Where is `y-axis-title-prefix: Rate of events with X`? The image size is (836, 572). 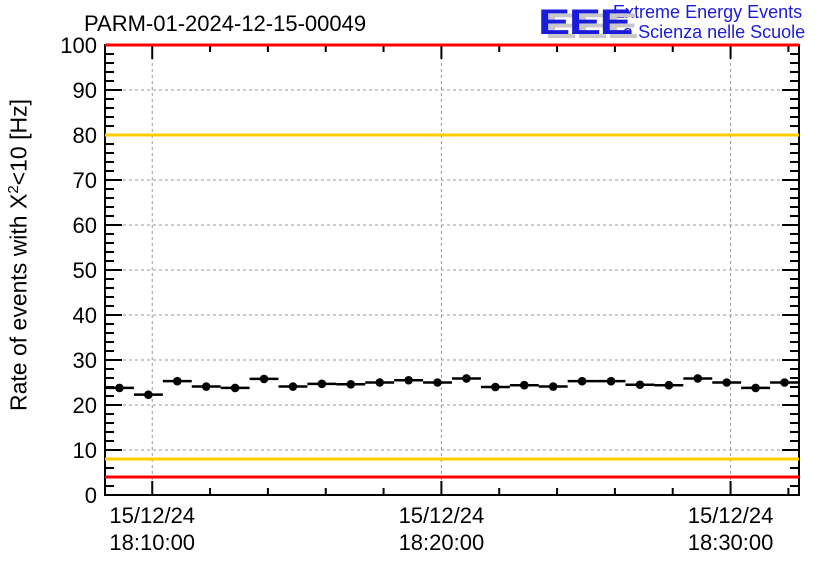
y-axis-title-prefix: Rate of events with X is located at coordinates (18, 302).